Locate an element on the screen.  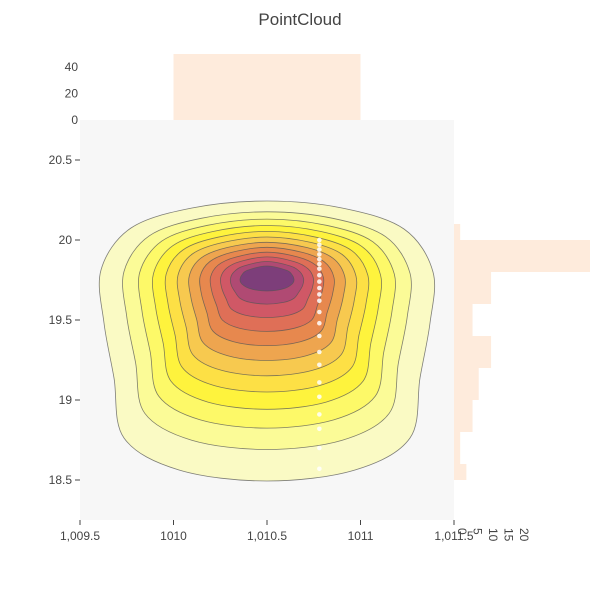
right-histogram-axis: 0 5 10 15 20 is located at coordinates (493, 535).